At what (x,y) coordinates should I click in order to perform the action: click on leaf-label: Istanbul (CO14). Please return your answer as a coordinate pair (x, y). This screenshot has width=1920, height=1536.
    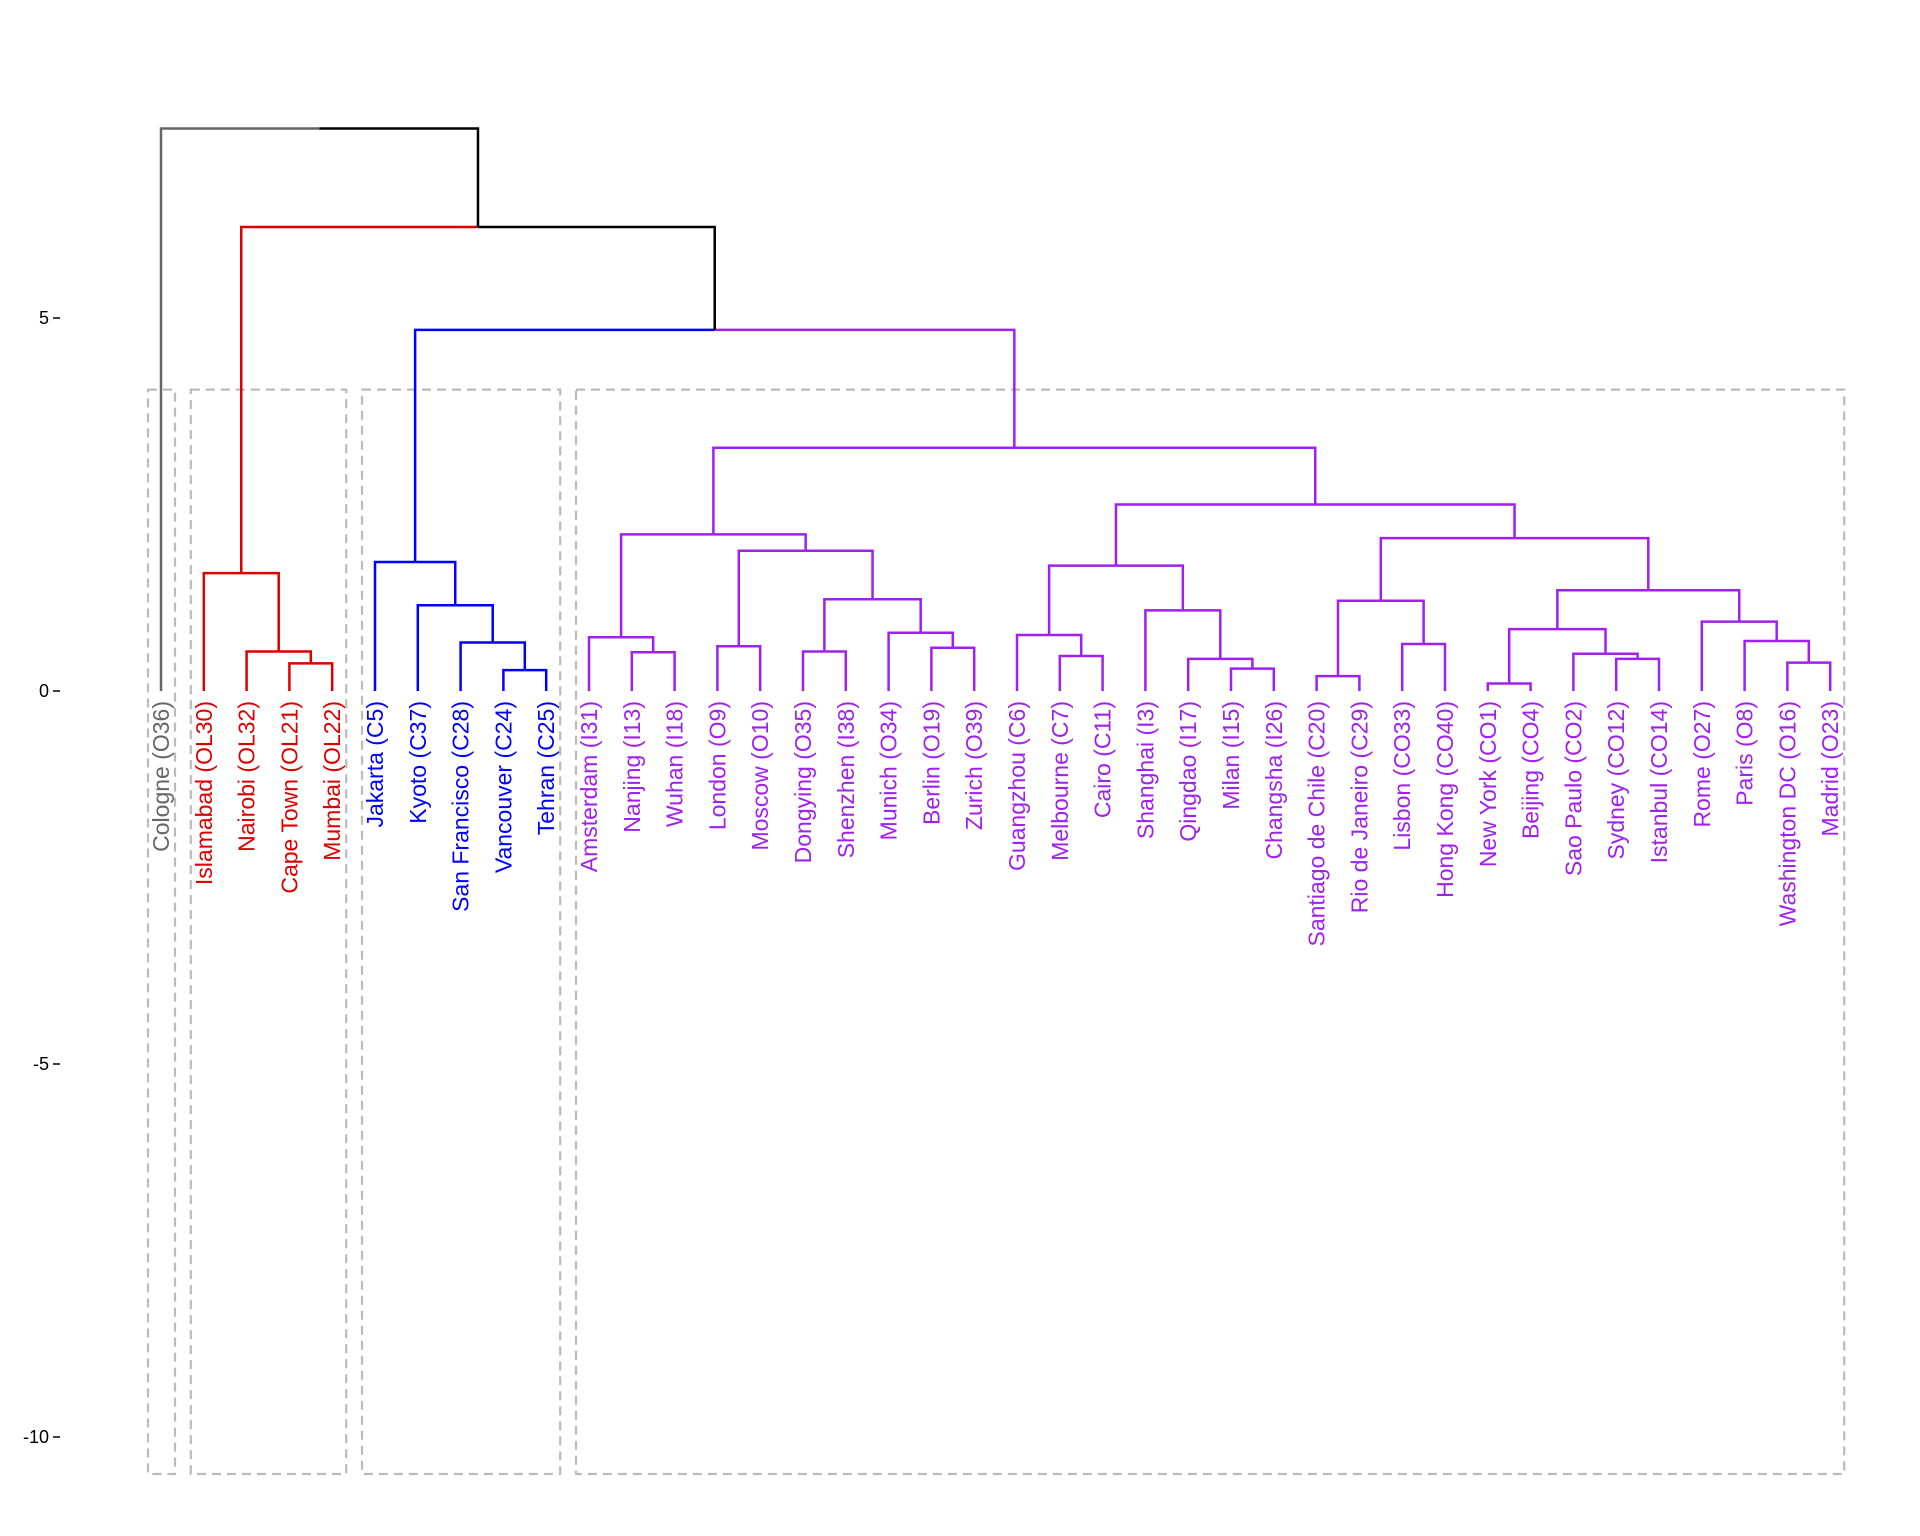
    Looking at the image, I should click on (1659, 782).